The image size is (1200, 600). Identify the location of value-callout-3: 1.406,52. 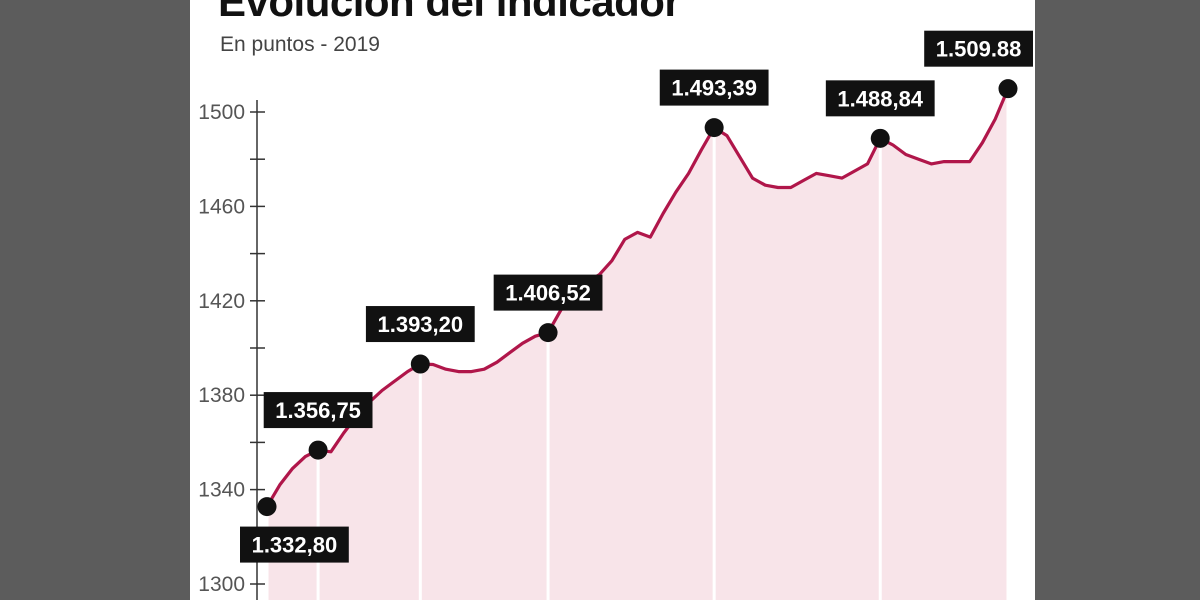
(548, 292).